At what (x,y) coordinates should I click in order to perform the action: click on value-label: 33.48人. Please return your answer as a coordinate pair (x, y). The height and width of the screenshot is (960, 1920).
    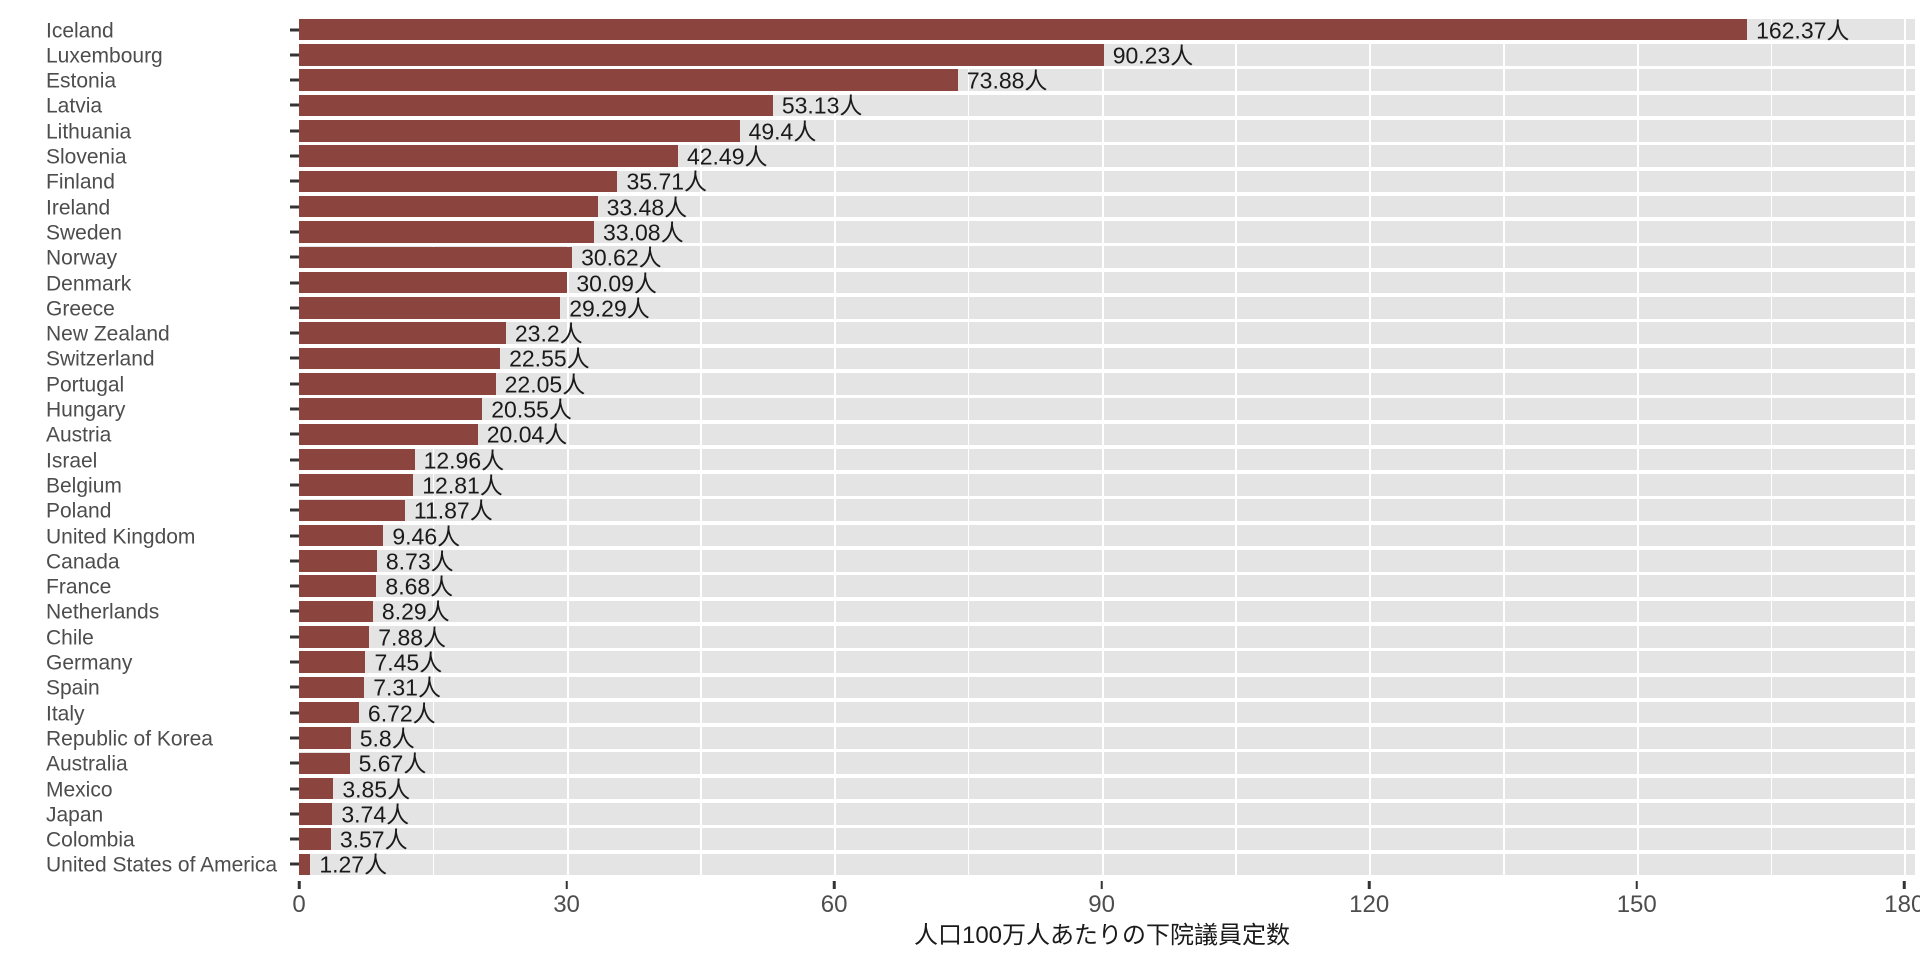
    Looking at the image, I should click on (647, 207).